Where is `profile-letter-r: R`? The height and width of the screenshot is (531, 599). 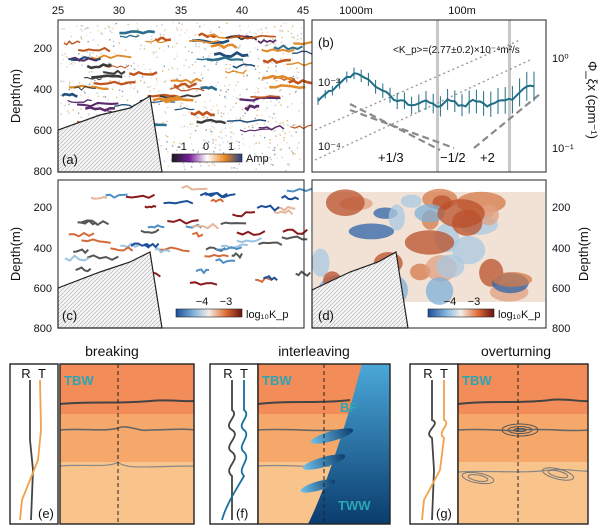 profile-letter-r: R is located at coordinates (25, 373).